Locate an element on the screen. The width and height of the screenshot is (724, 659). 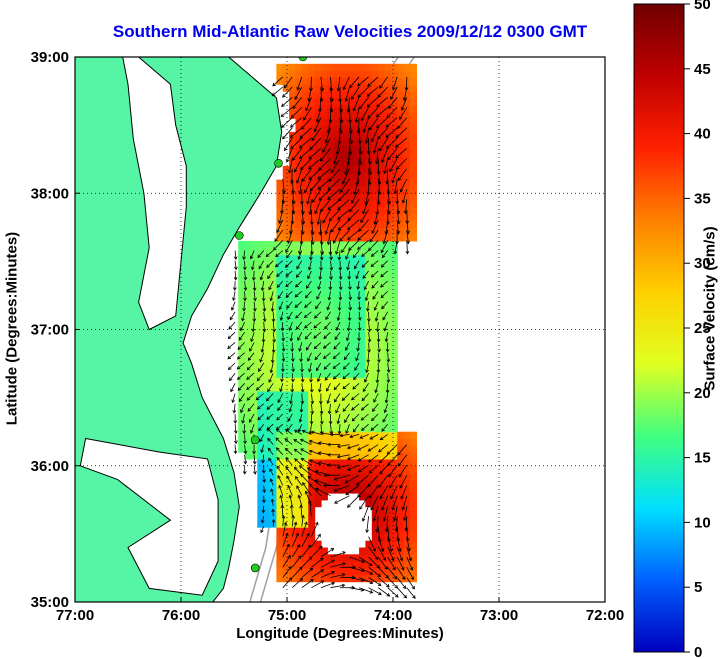
colorbar-tick-label: 5 is located at coordinates (698, 587).